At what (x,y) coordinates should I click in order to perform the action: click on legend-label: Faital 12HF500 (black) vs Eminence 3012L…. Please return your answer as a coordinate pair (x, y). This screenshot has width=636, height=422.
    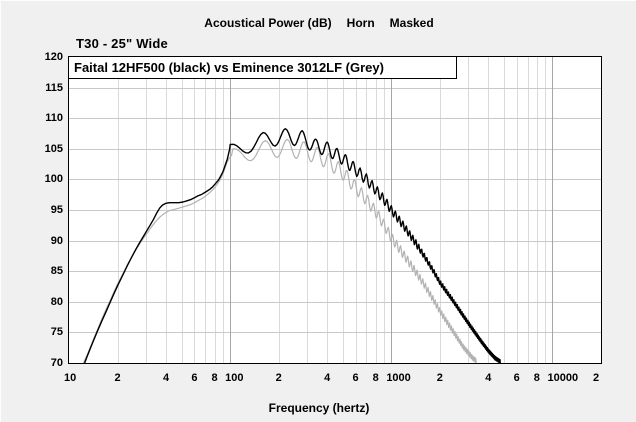
    Looking at the image, I should click on (229, 67).